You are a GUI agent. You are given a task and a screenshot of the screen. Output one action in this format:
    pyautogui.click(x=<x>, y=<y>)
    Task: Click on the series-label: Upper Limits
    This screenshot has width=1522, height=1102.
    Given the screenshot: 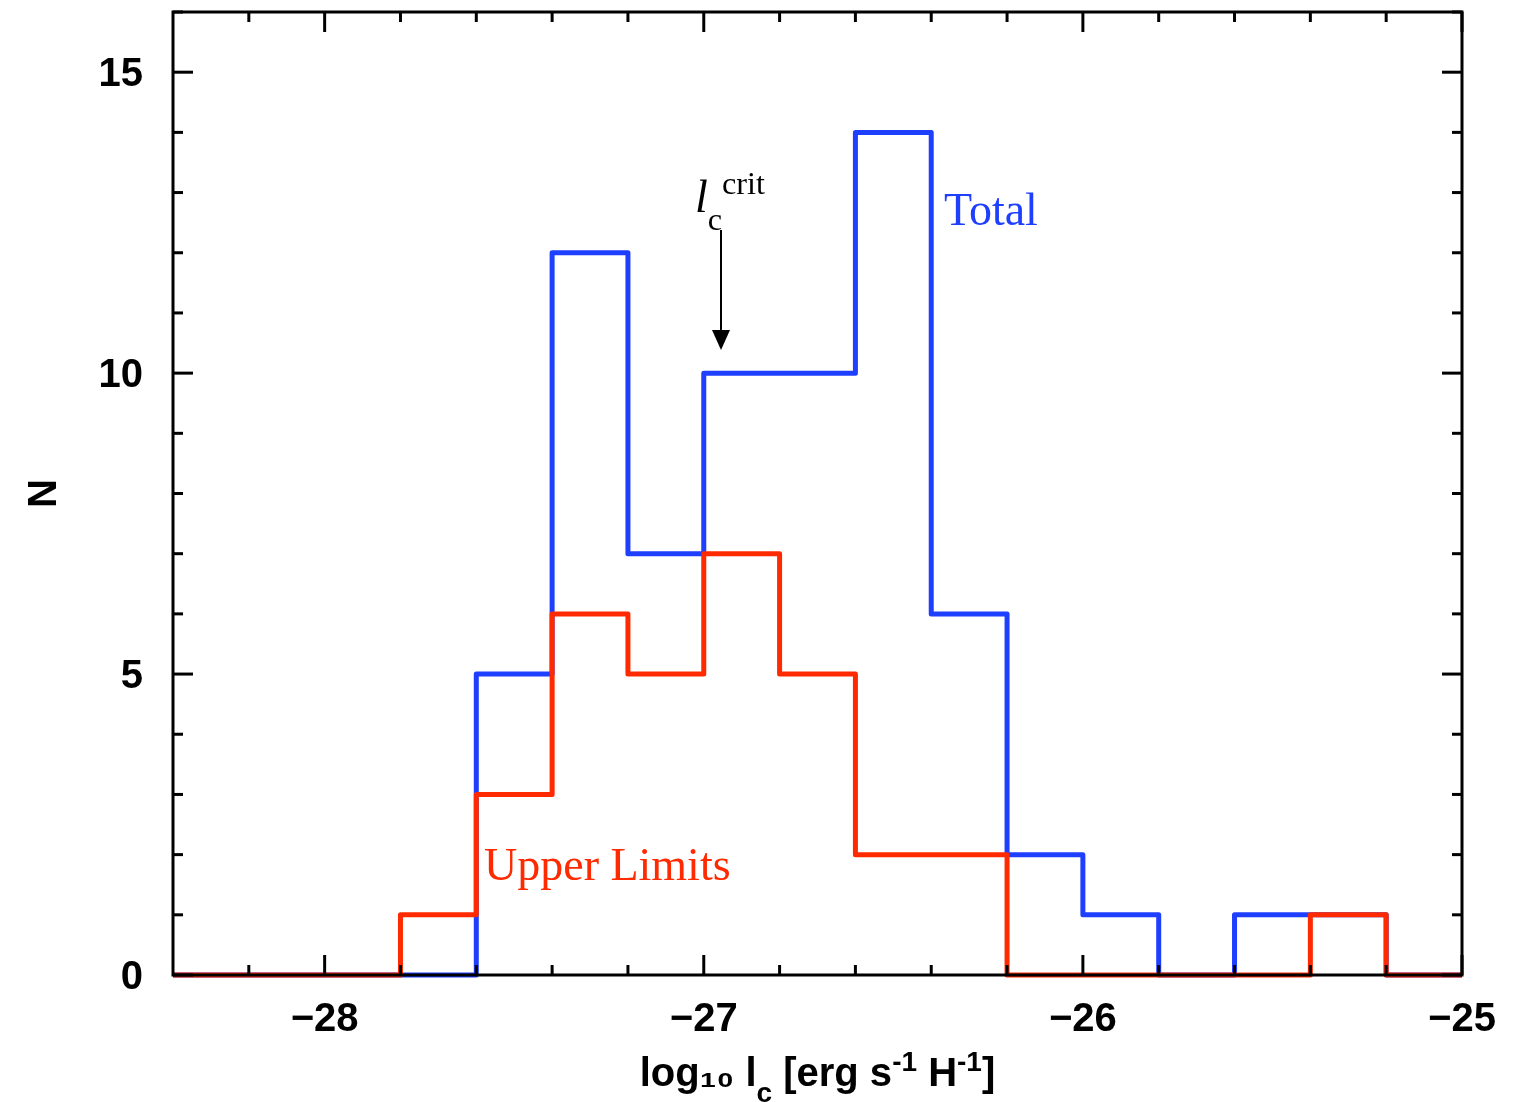 What is the action you would take?
    pyautogui.click(x=607, y=864)
    